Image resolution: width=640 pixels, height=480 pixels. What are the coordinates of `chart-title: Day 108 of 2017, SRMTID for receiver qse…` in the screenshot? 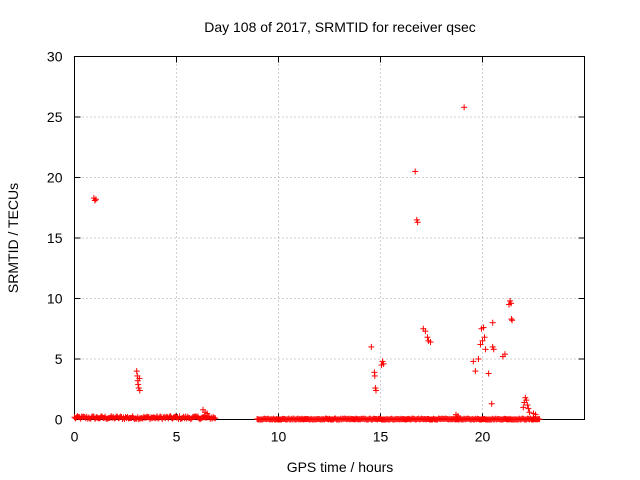 It's located at (340, 27).